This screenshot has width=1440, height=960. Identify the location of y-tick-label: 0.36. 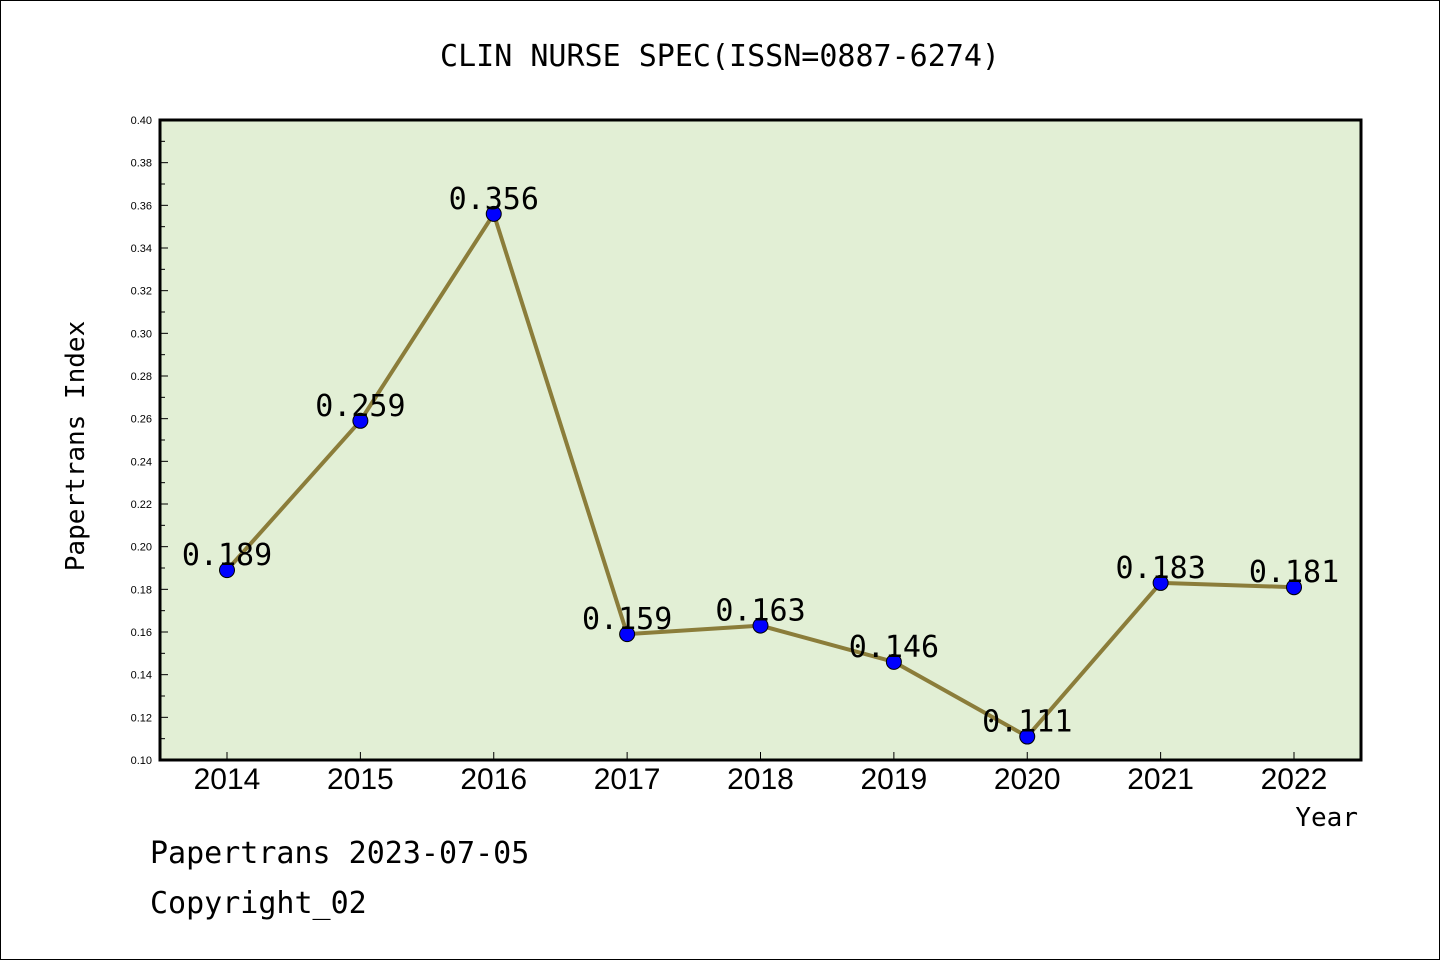
(141, 206).